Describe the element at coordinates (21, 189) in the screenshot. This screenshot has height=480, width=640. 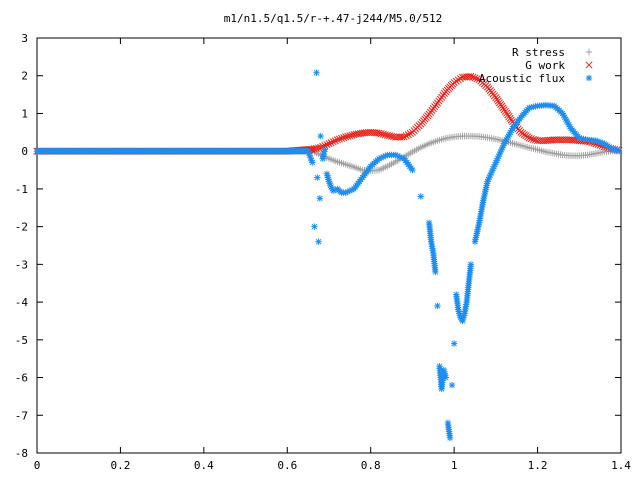
I see `y-tick-label: -1` at that location.